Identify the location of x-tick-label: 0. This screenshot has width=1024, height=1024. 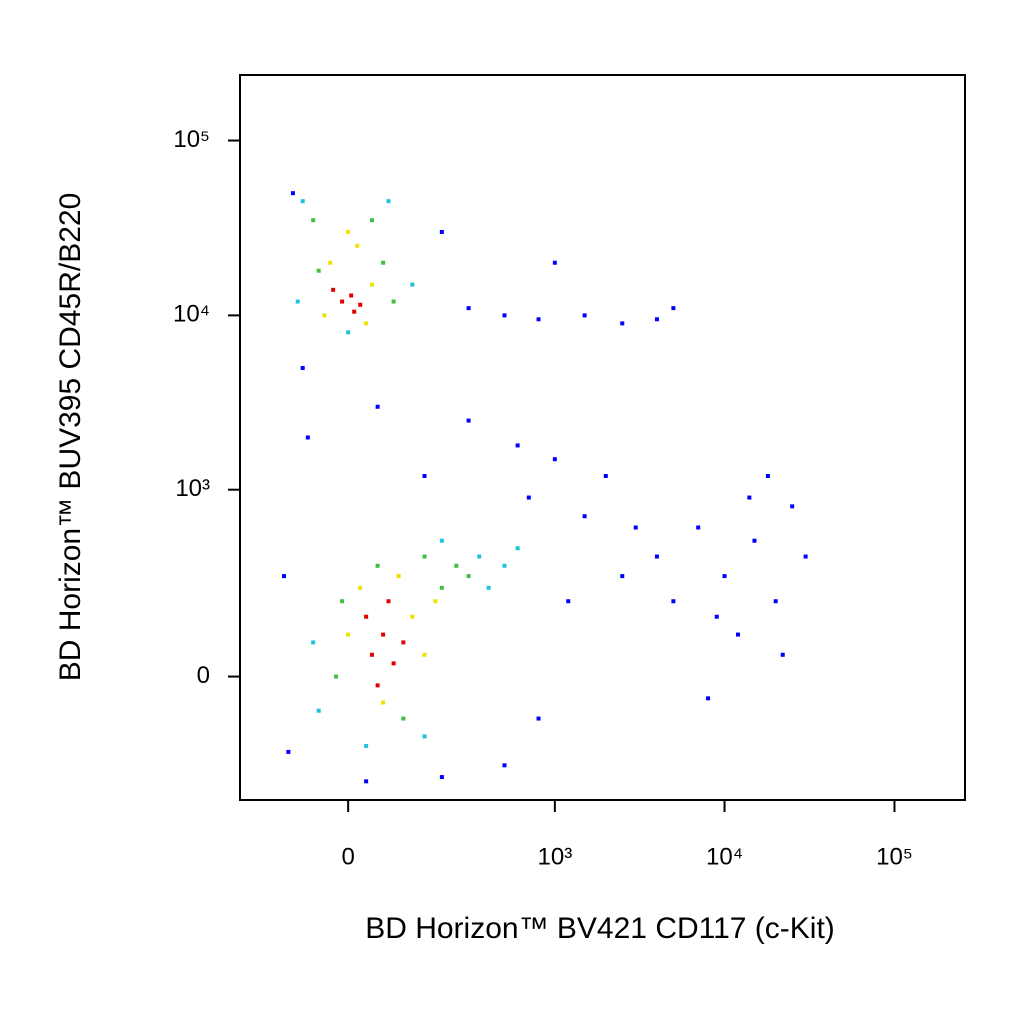
(347, 856).